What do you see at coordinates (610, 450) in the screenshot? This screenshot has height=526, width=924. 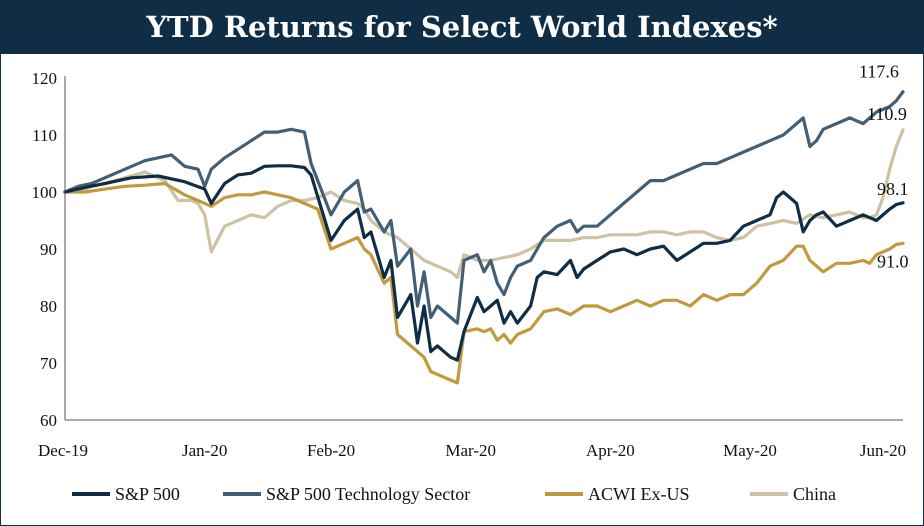 I see `x-tick-label: Apr-20` at bounding box center [610, 450].